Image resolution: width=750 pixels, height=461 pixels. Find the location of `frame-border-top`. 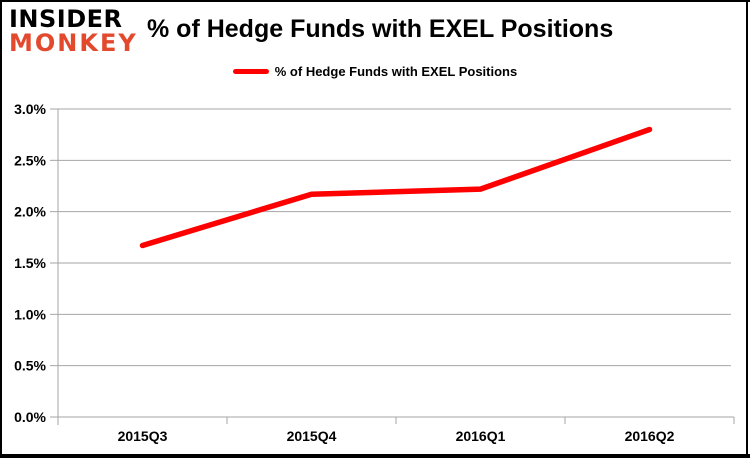

frame-border-top is located at coordinates (375, 1).